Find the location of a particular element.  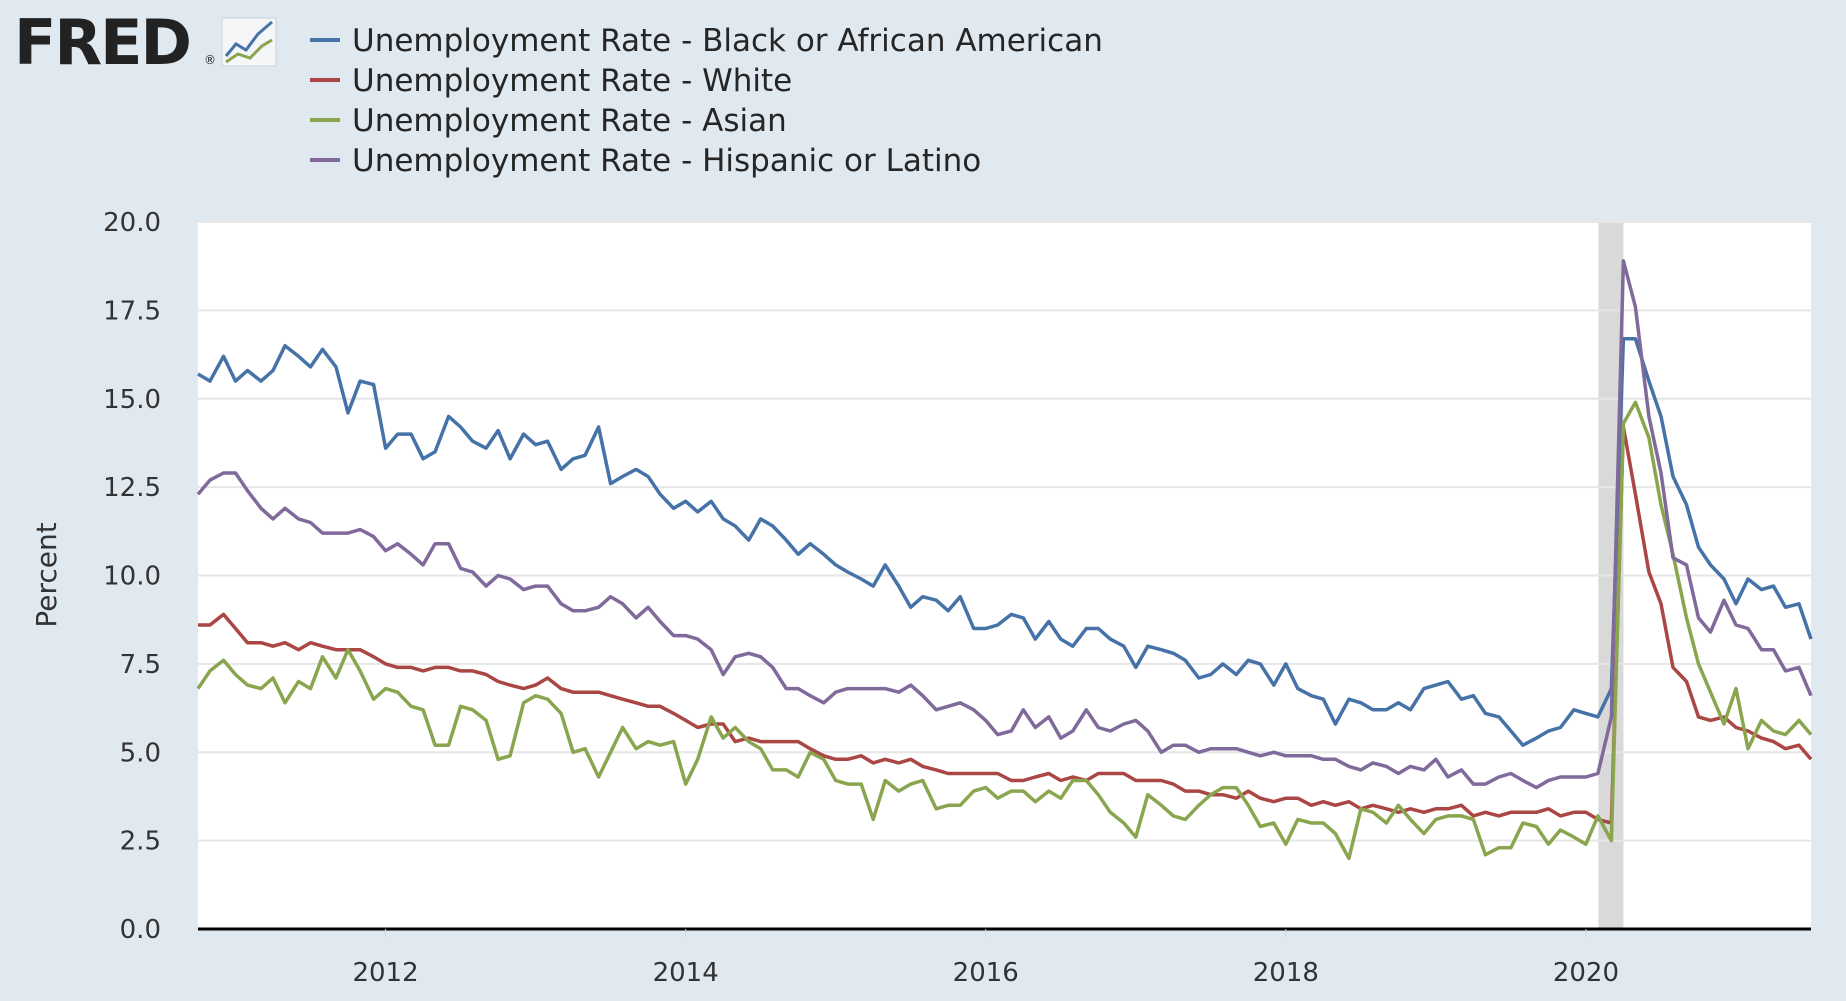

x-tick-label: 2012 is located at coordinates (385, 973).